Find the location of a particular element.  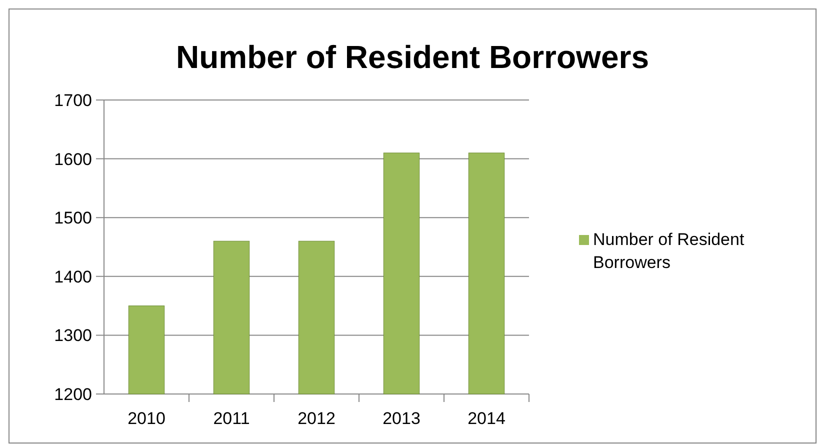

y-tick-label: 1300 is located at coordinates (73, 336).